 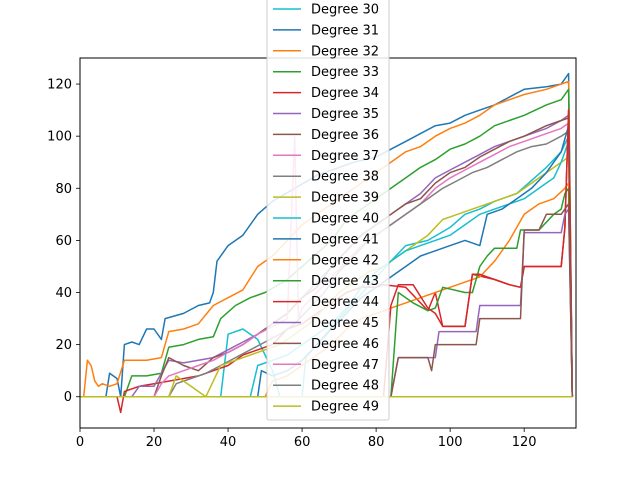 I want to click on legend-label: Degree 39, so click(x=345, y=198).